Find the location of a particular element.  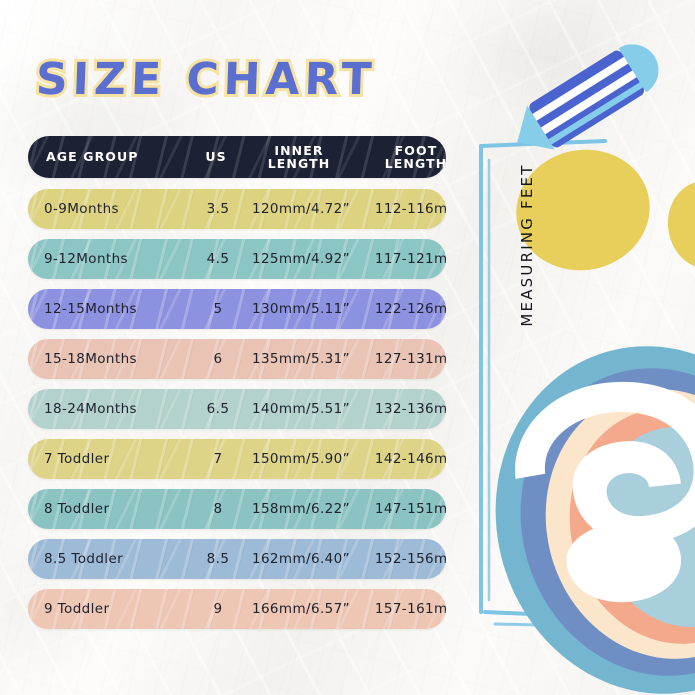

cell-age-group: 0-9Months is located at coordinates (81, 209).